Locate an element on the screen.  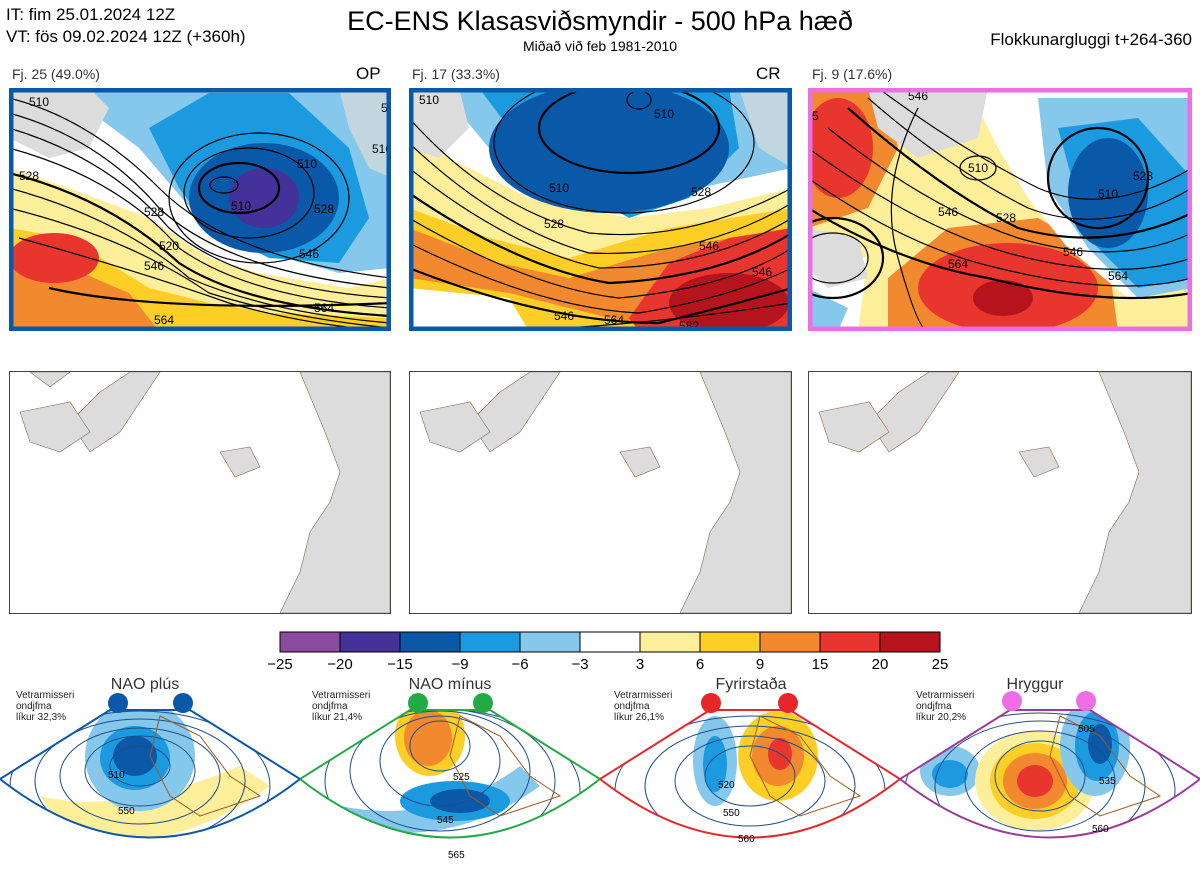
colorbar-tick-label: −9 is located at coordinates (459, 664).